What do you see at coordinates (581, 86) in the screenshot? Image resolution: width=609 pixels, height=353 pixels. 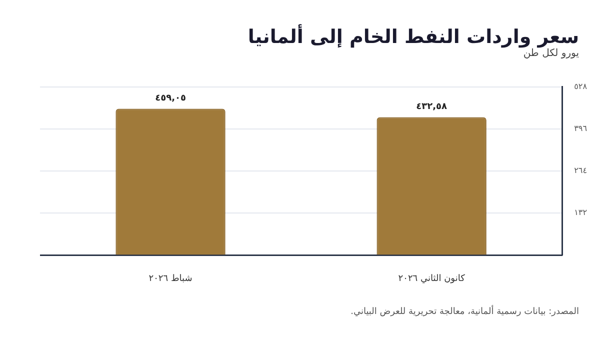 I see `y-tick-label: ٥٢٨` at bounding box center [581, 86].